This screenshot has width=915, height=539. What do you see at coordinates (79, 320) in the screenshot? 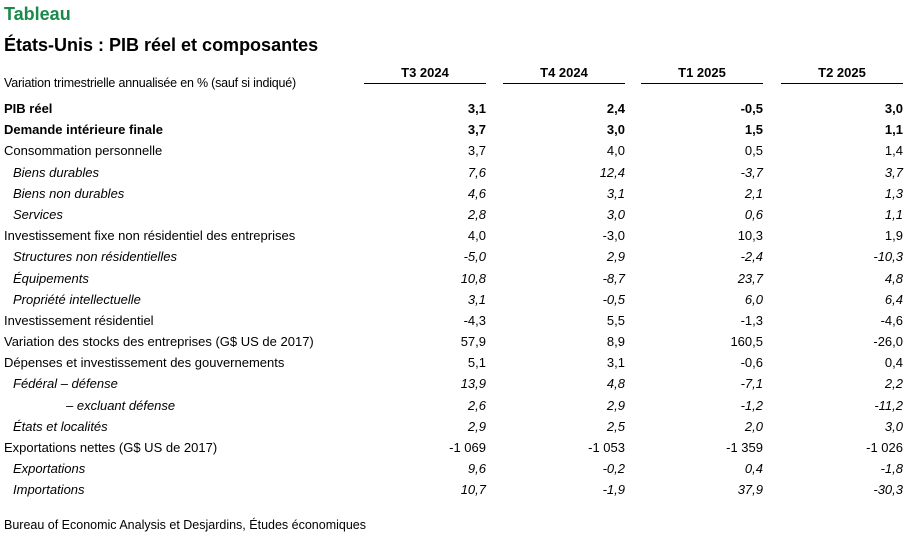
I see `row-label: Investissement résidentiel` at bounding box center [79, 320].